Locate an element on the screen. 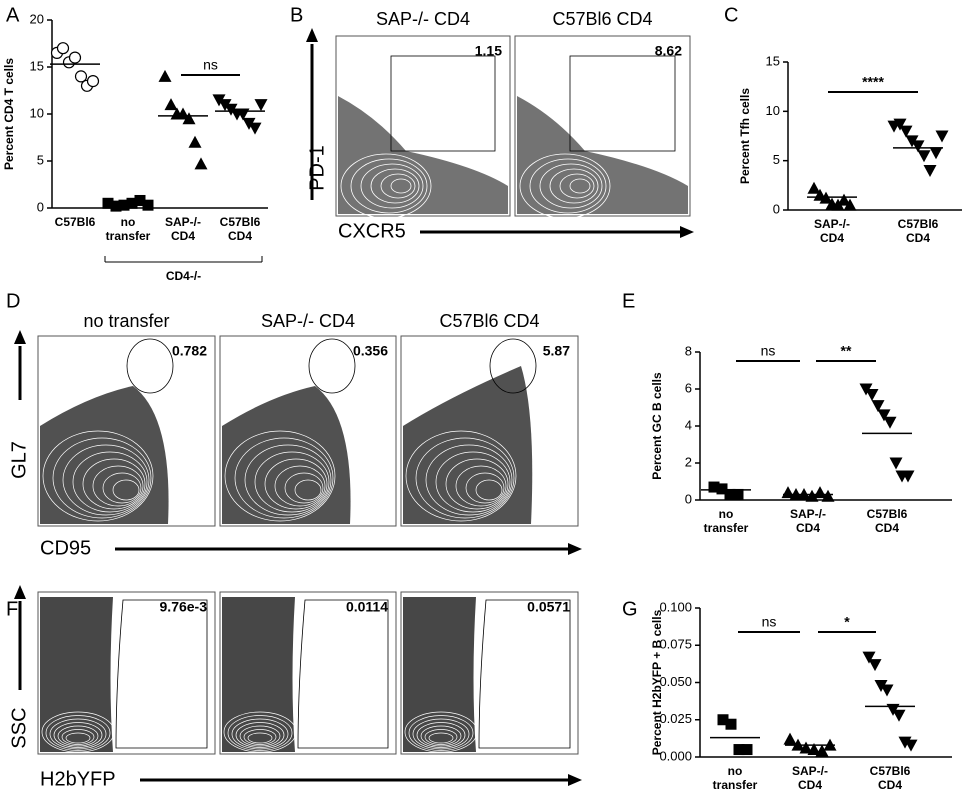 The height and width of the screenshot is (800, 980). y-tick-label: 0.075 is located at coordinates (675, 644).